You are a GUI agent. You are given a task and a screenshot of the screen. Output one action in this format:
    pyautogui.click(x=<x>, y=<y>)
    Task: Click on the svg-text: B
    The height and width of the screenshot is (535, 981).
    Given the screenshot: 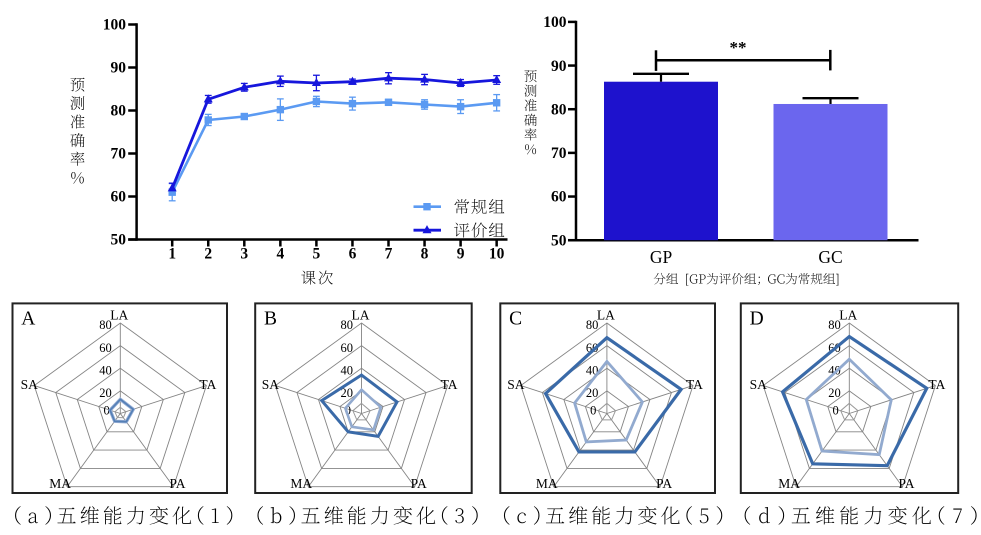 What is the action you would take?
    pyautogui.click(x=270, y=318)
    